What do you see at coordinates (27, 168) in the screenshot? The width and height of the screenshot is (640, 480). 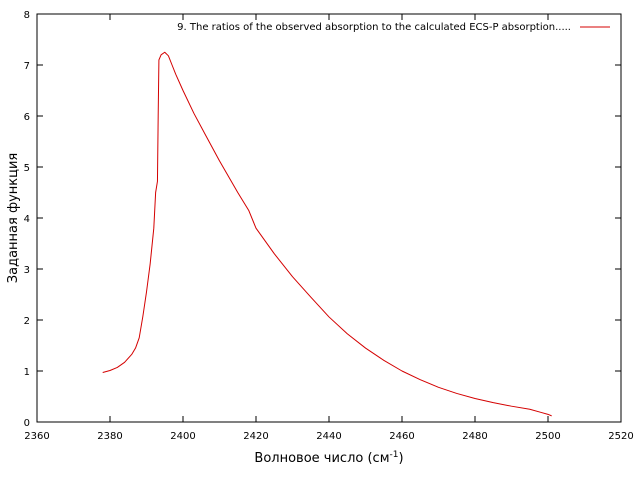 I see `y-tick-label: 5` at bounding box center [27, 168].